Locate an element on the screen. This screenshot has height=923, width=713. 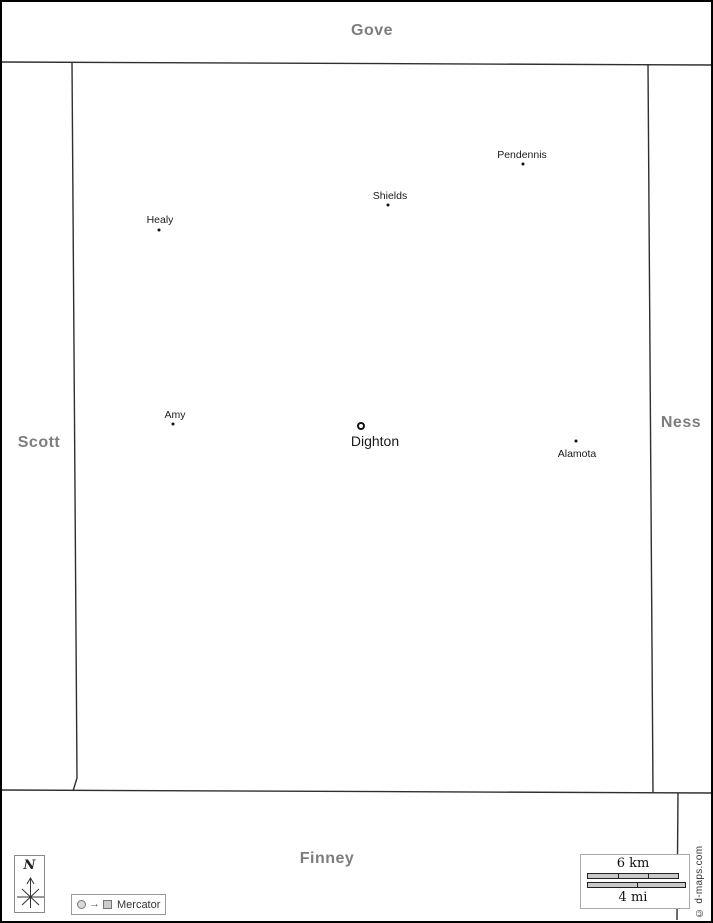
scale-bar-mi-icon is located at coordinates (636, 885).